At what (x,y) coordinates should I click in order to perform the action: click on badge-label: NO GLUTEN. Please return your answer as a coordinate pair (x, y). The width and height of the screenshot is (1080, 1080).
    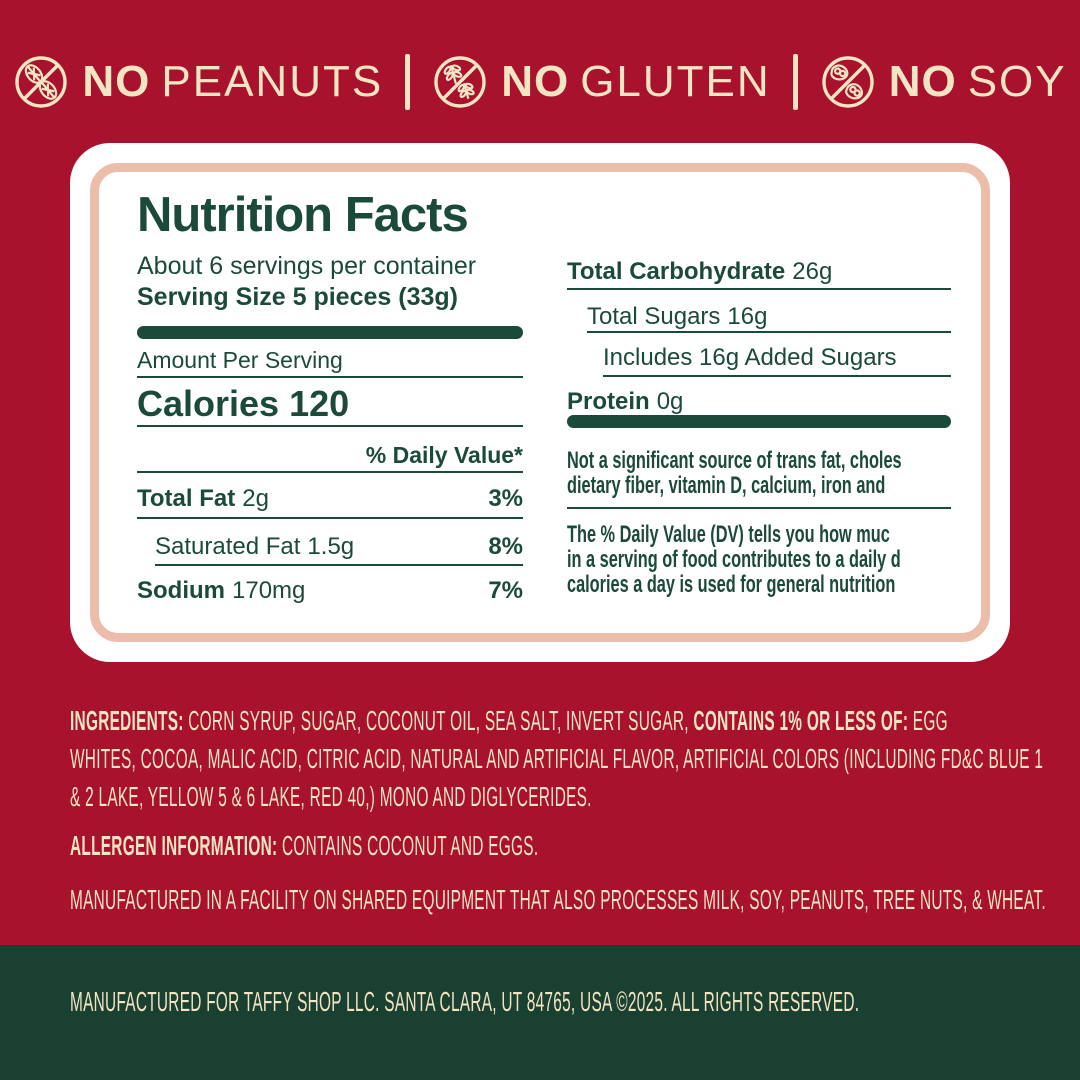
    Looking at the image, I should click on (636, 81).